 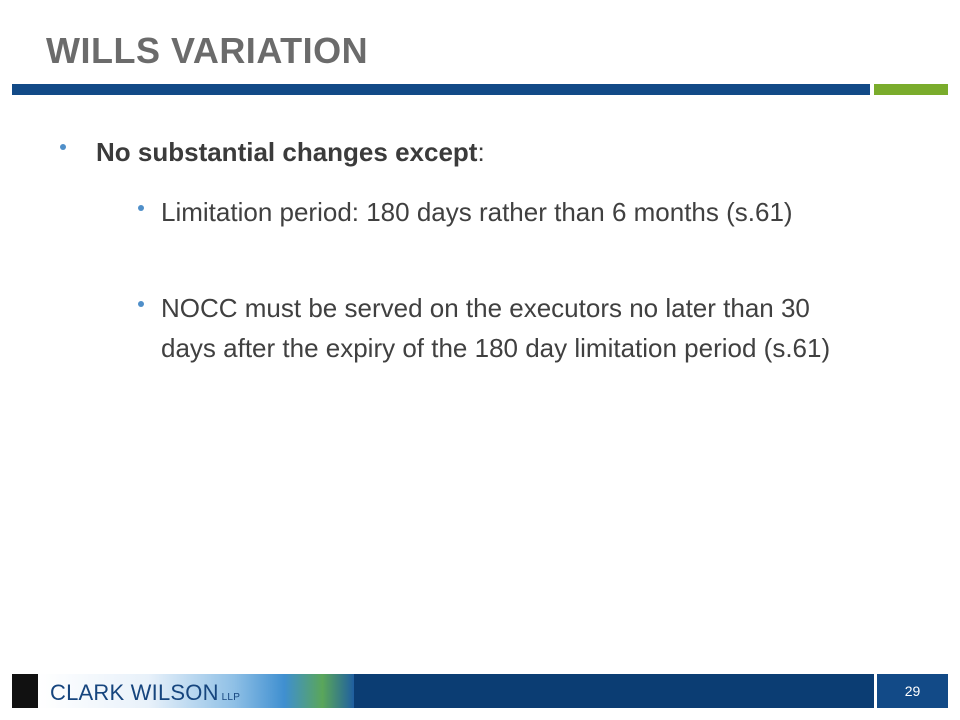 What do you see at coordinates (25, 691) in the screenshot?
I see `footer-accent-block` at bounding box center [25, 691].